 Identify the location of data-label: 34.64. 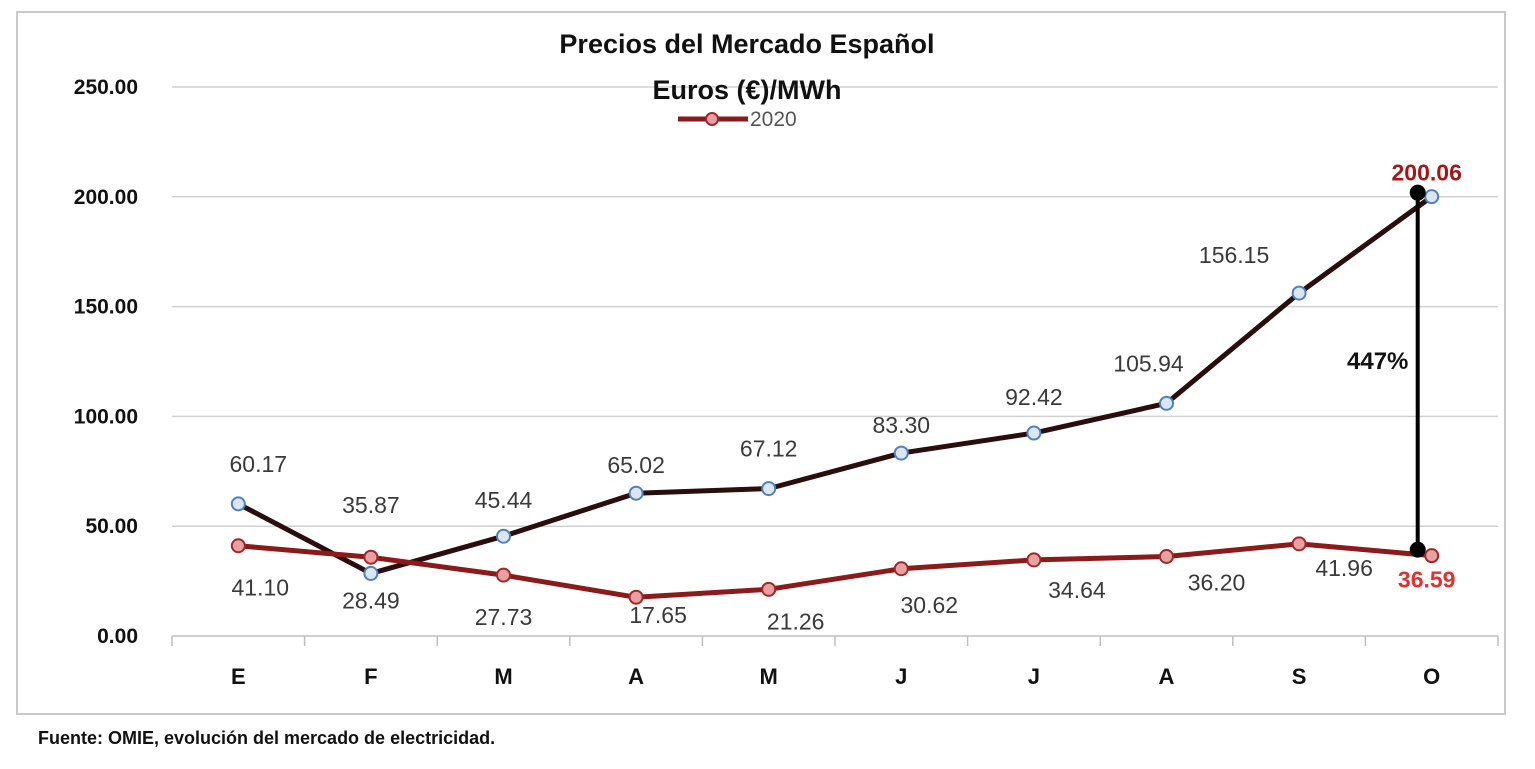
(1077, 590).